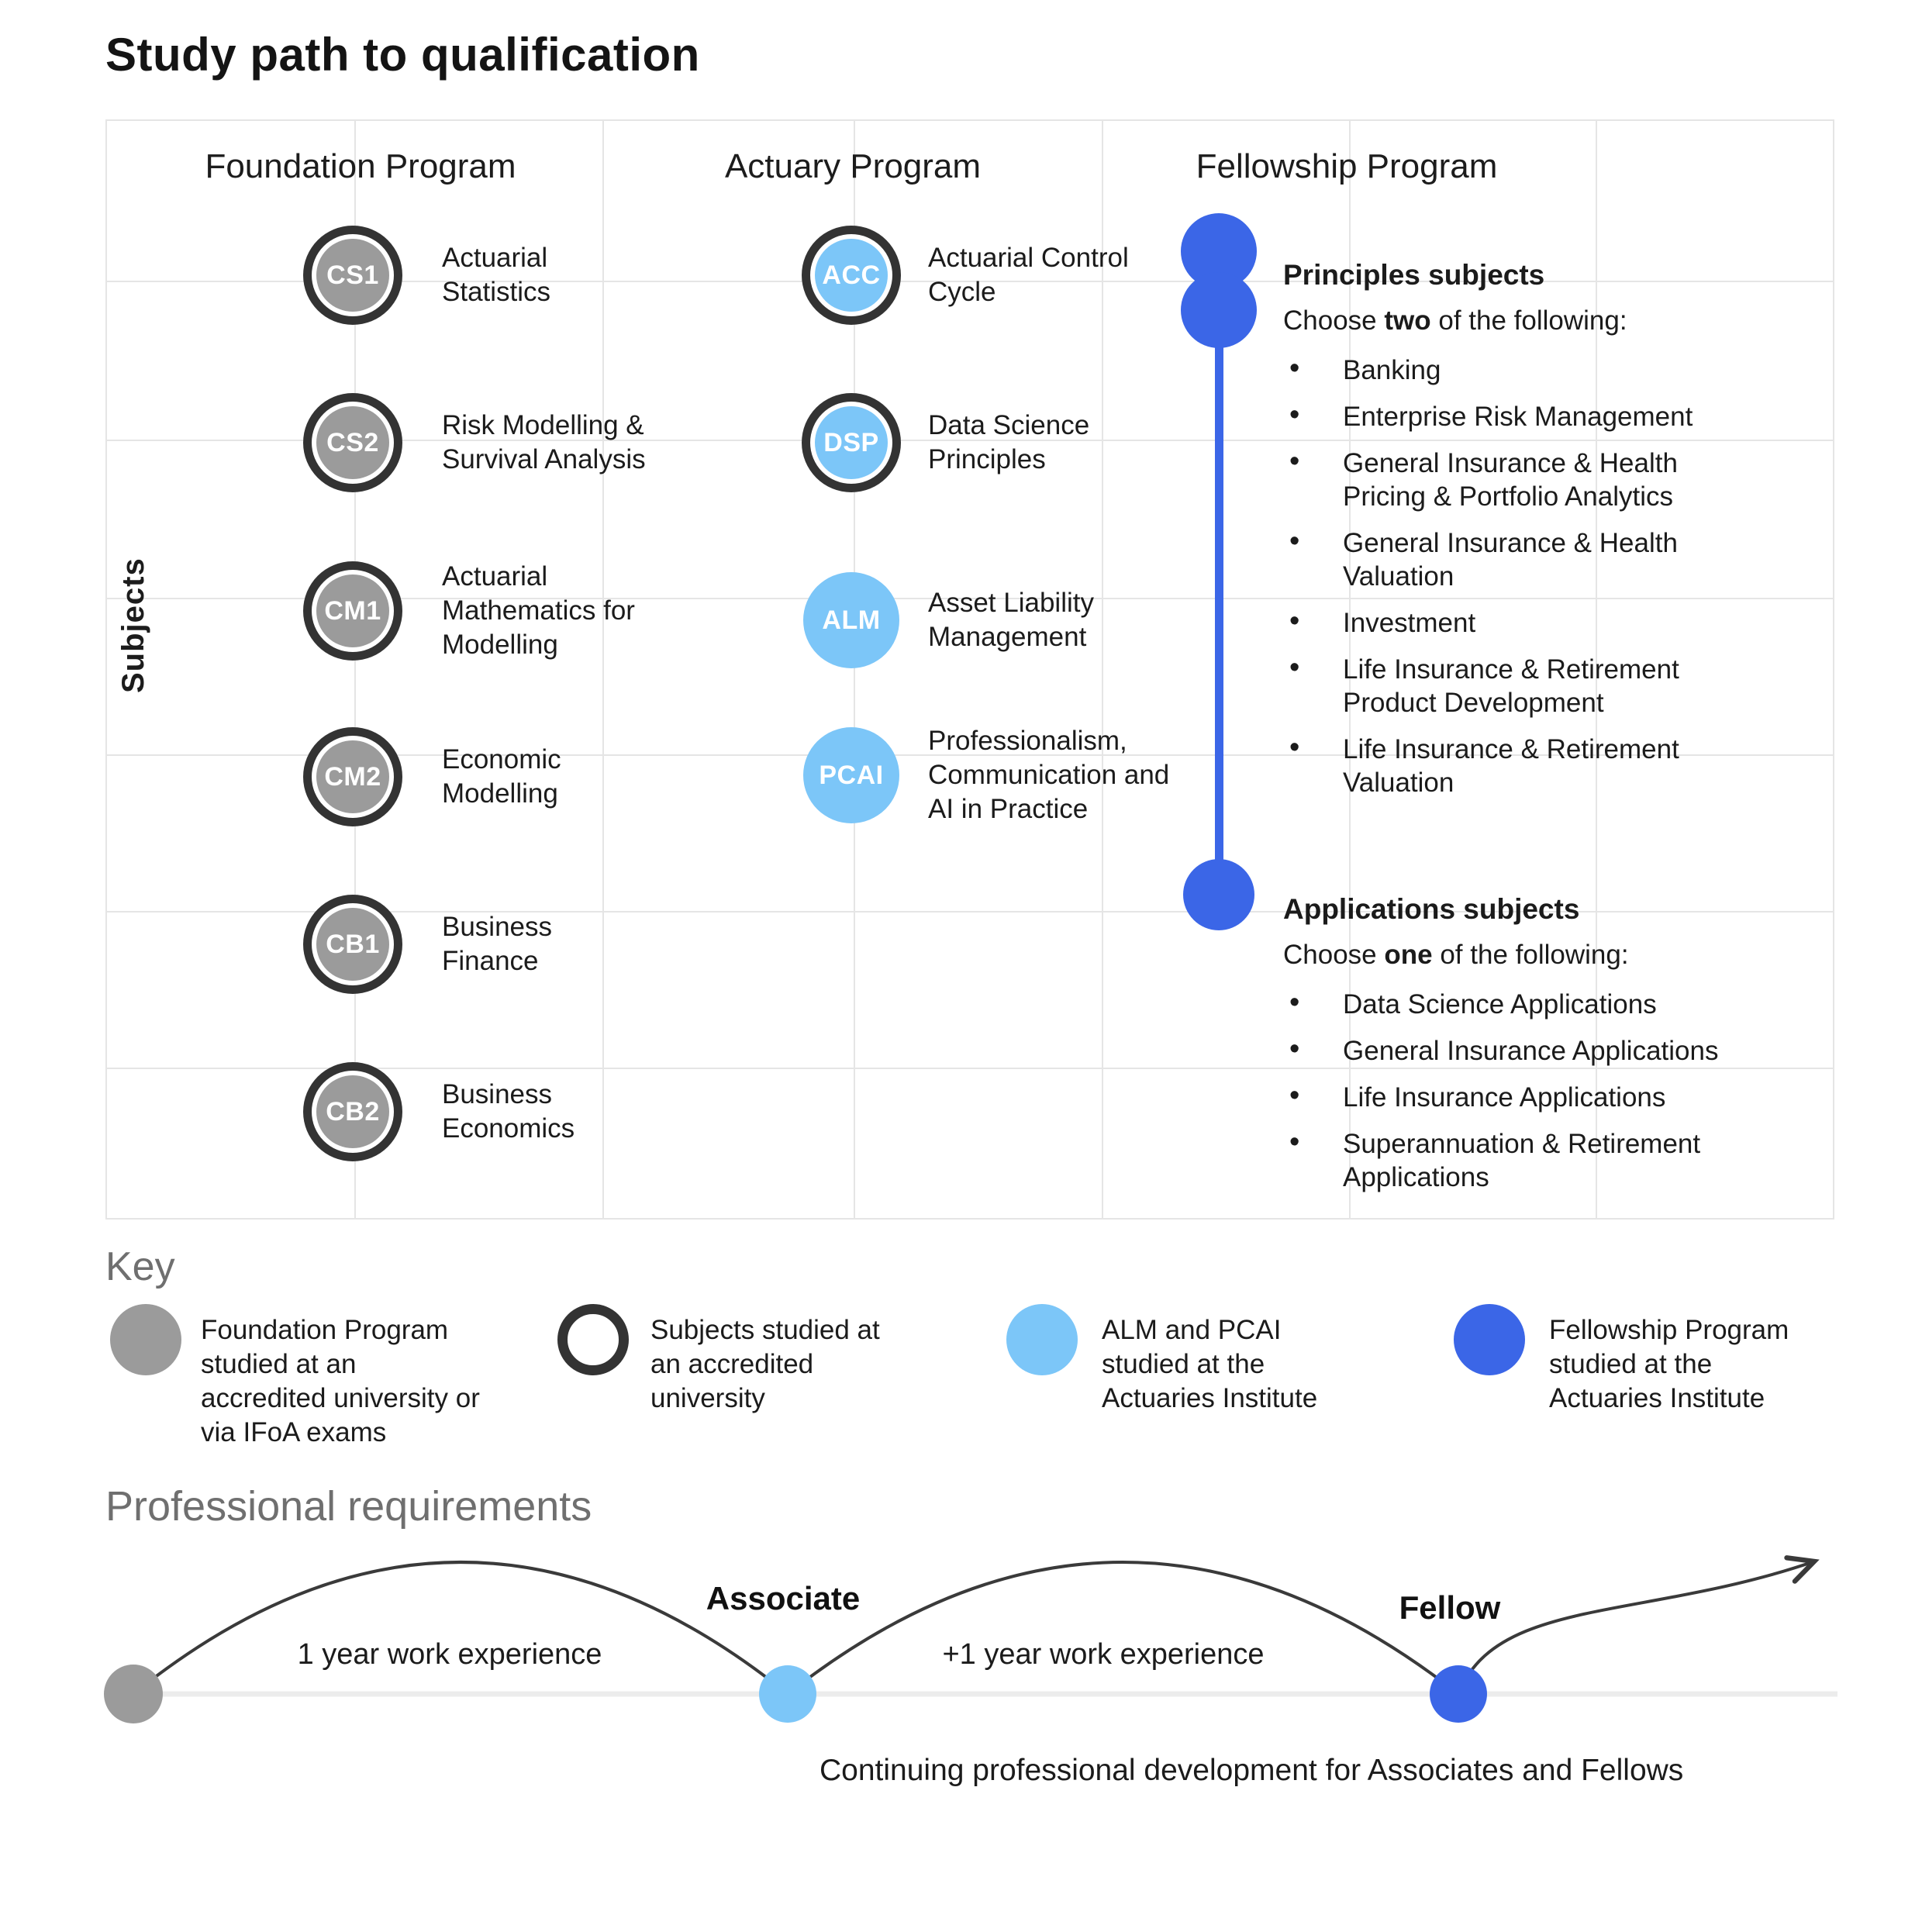 This screenshot has height=1932, width=1922. What do you see at coordinates (349, 1506) in the screenshot?
I see `professional-requirements-heading: Professional requirements` at bounding box center [349, 1506].